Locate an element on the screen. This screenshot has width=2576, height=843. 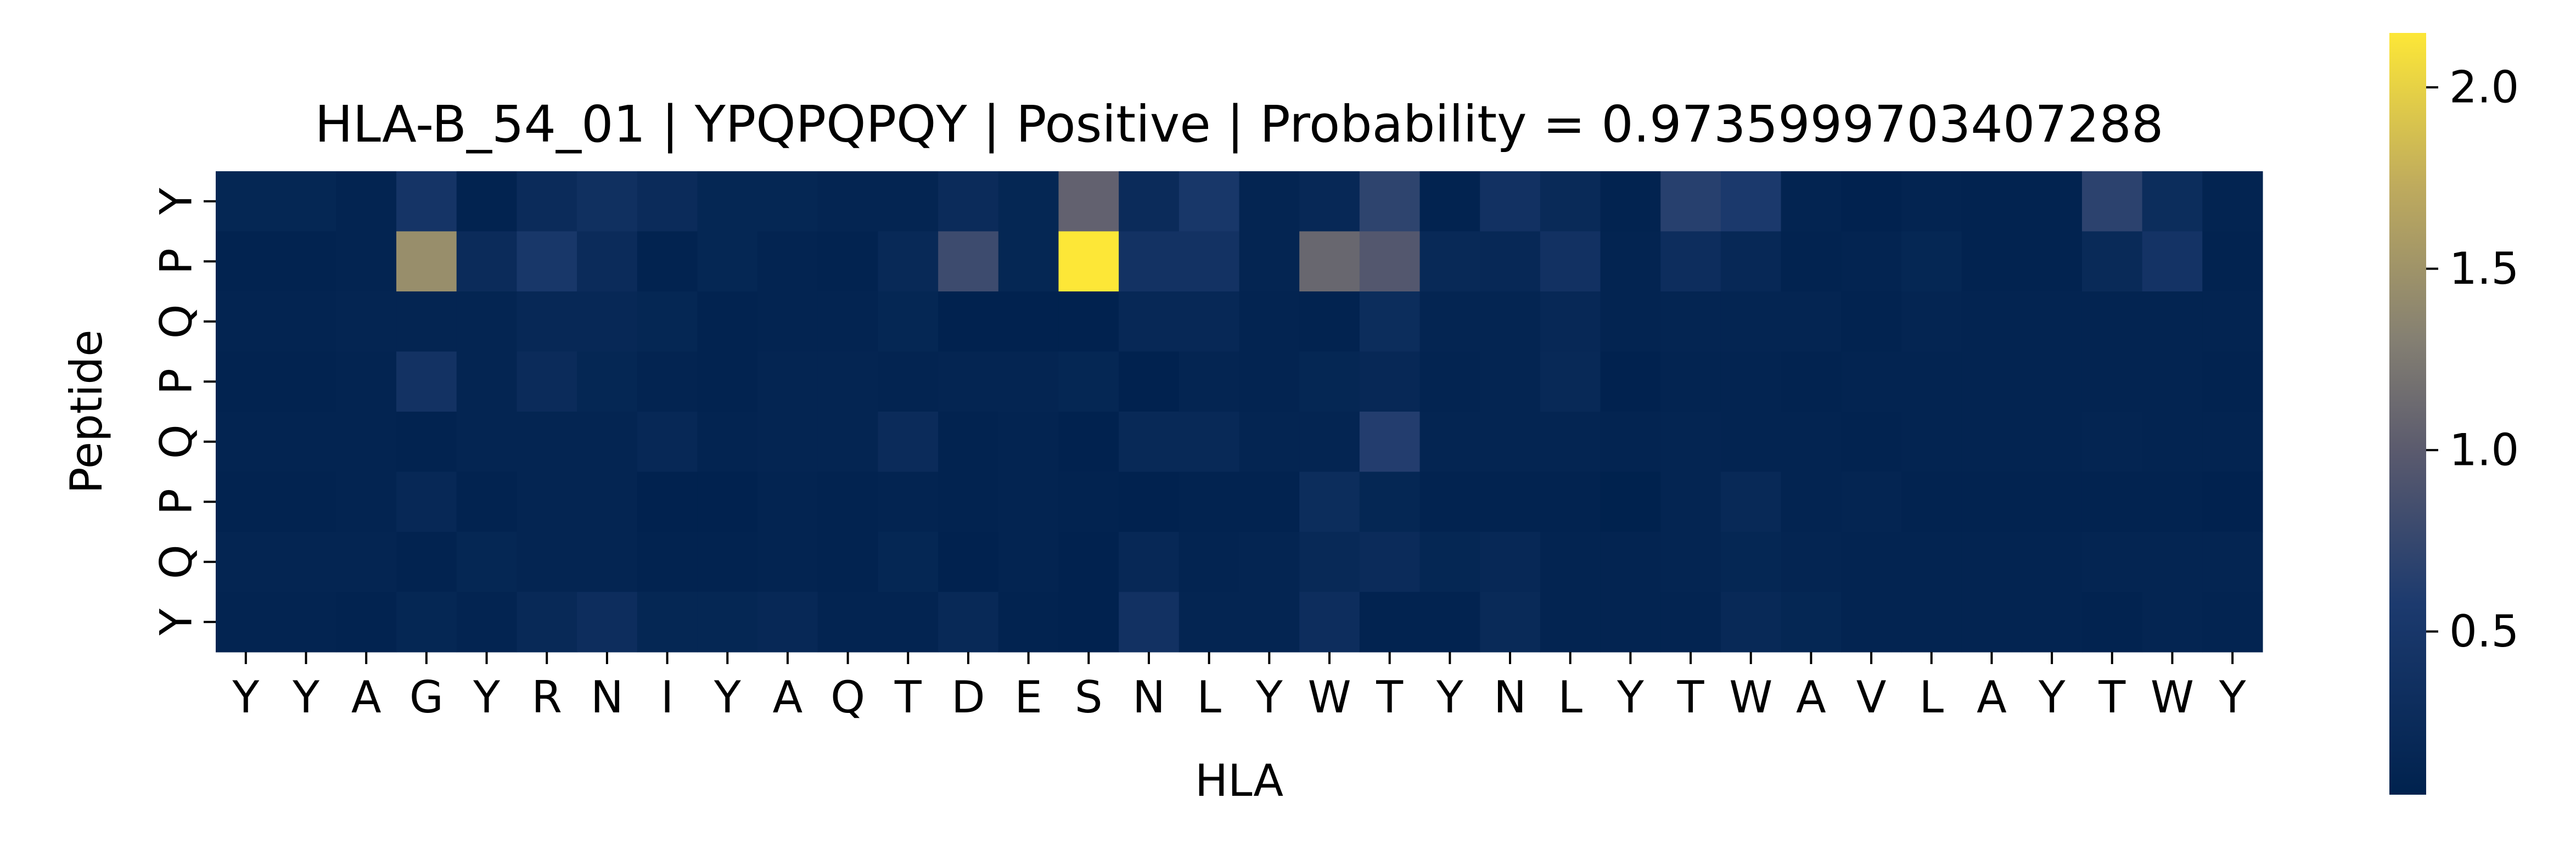
x-tick-label: N is located at coordinates (607, 697).